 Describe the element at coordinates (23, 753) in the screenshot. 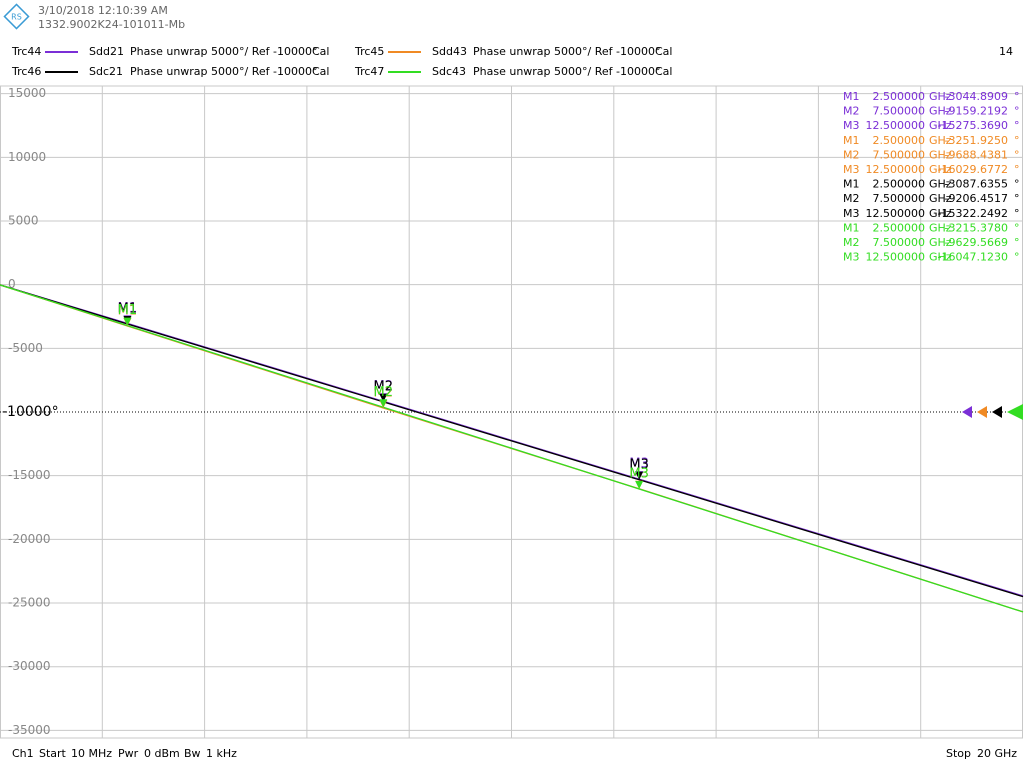

I see `channel: Ch1` at that location.